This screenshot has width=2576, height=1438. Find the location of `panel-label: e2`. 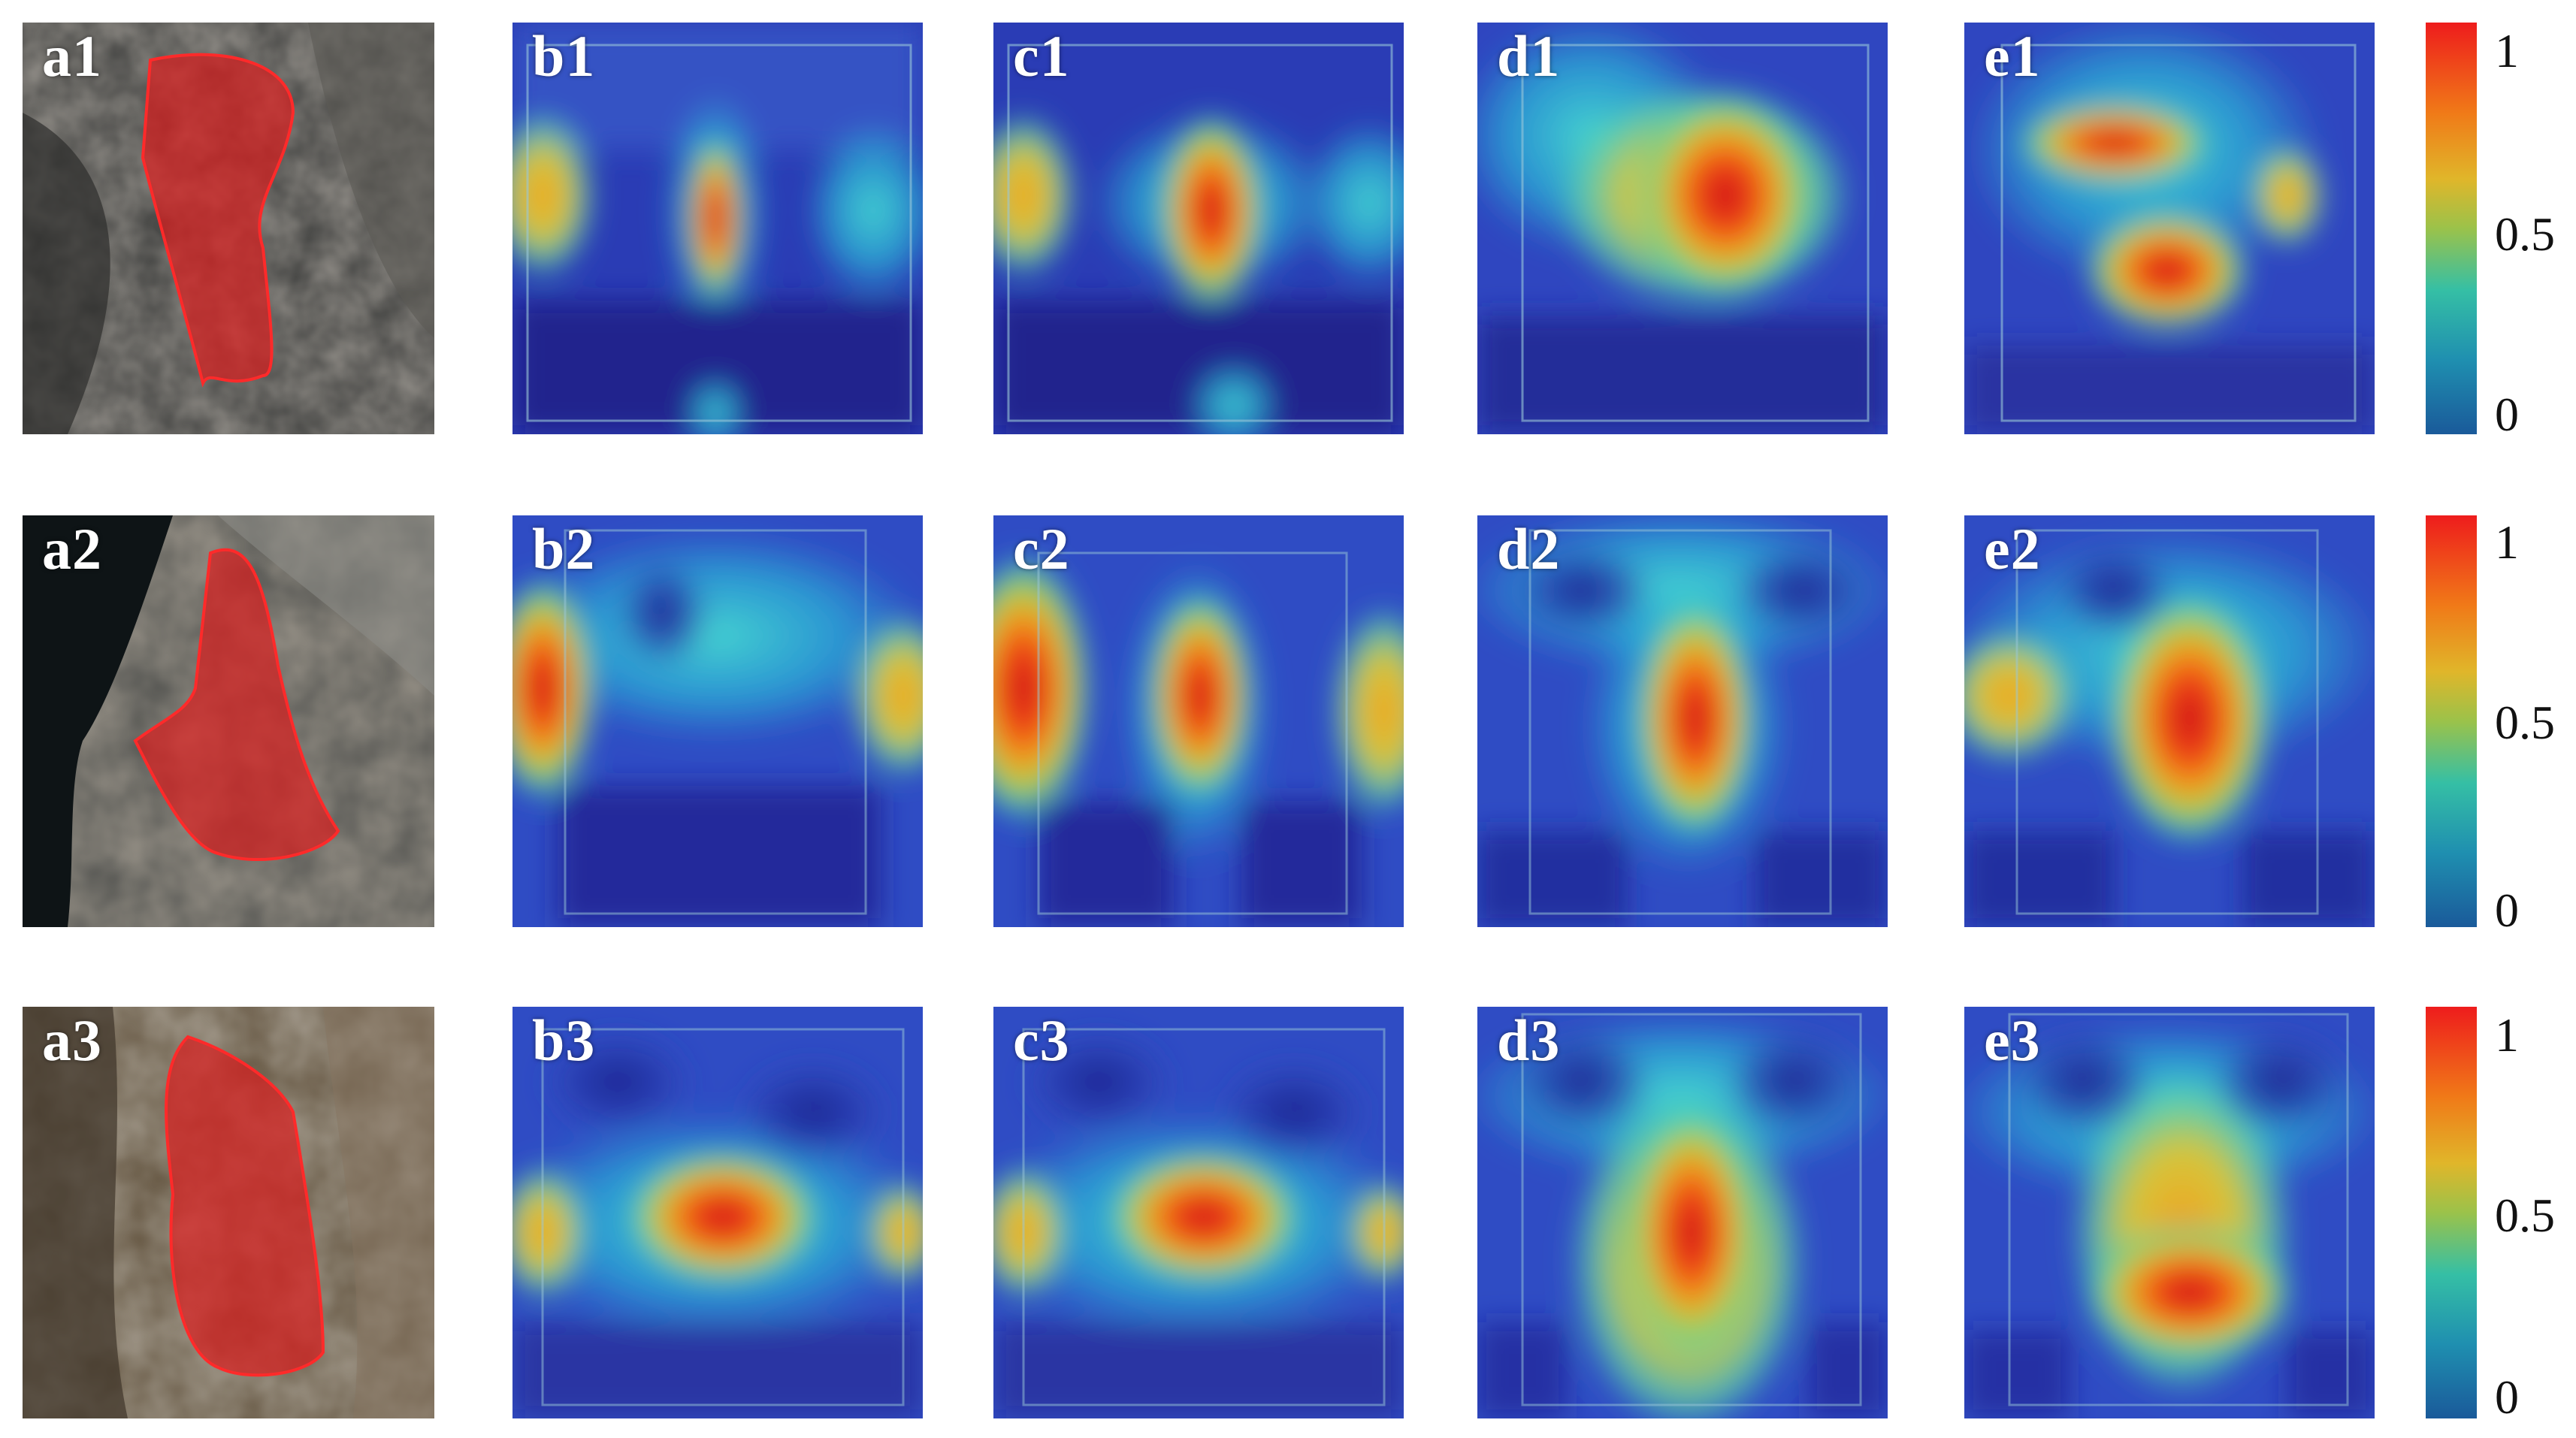

panel-label: e2 is located at coordinates (2013, 549).